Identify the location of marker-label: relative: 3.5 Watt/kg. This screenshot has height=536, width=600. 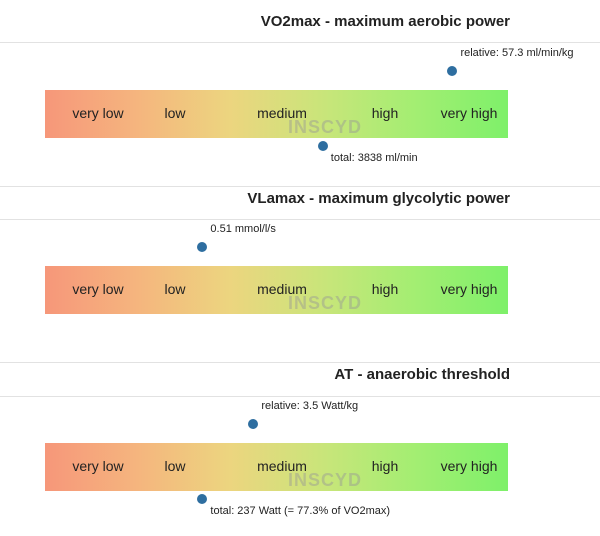
(310, 406).